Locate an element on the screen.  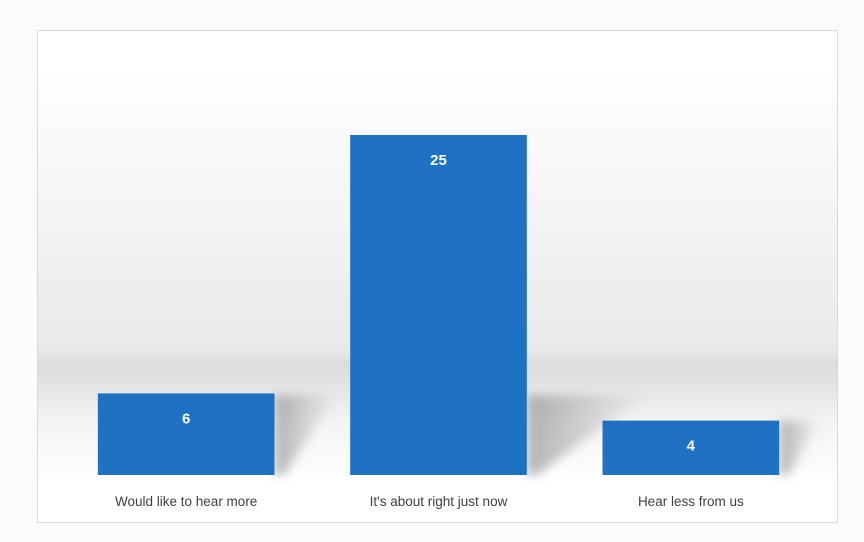
data-label: 4 is located at coordinates (691, 446).